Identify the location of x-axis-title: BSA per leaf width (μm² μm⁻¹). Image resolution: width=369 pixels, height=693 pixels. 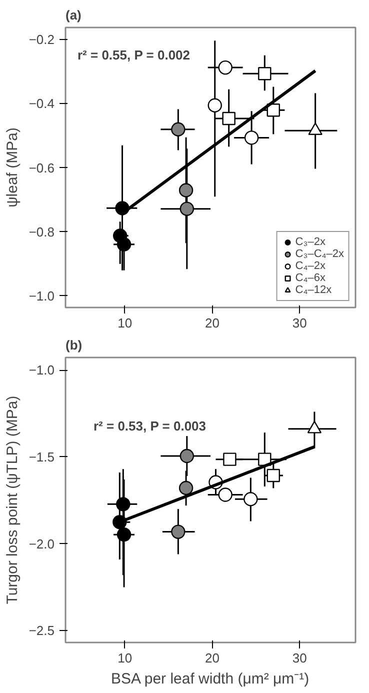
(210, 679).